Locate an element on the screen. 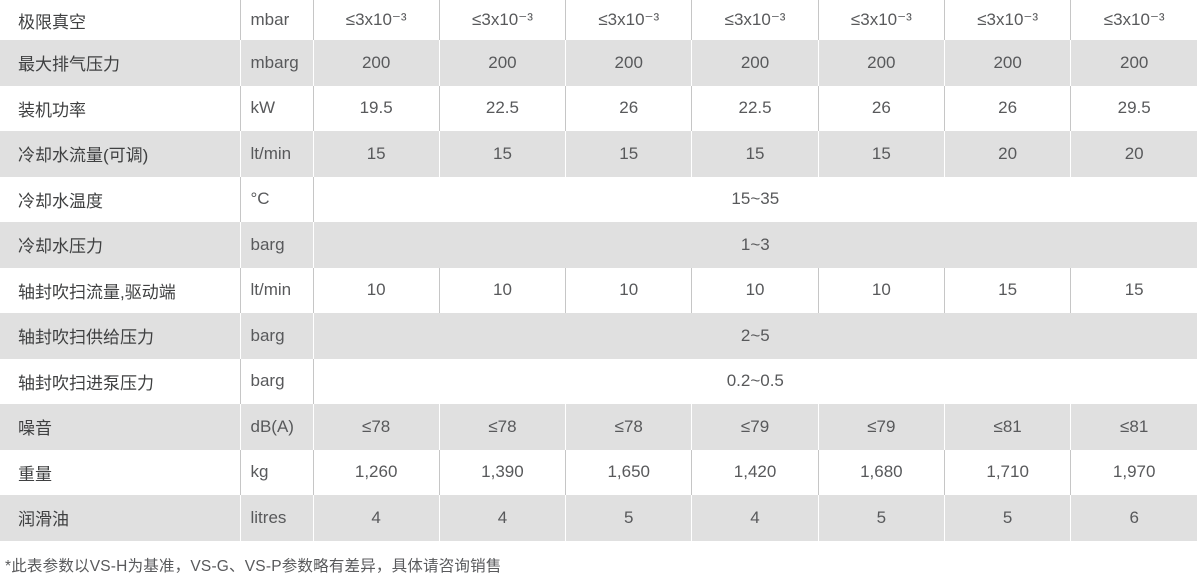 The width and height of the screenshot is (1200, 586). row-label: 轴封吹扫流量,驱动端 is located at coordinates (120, 290).